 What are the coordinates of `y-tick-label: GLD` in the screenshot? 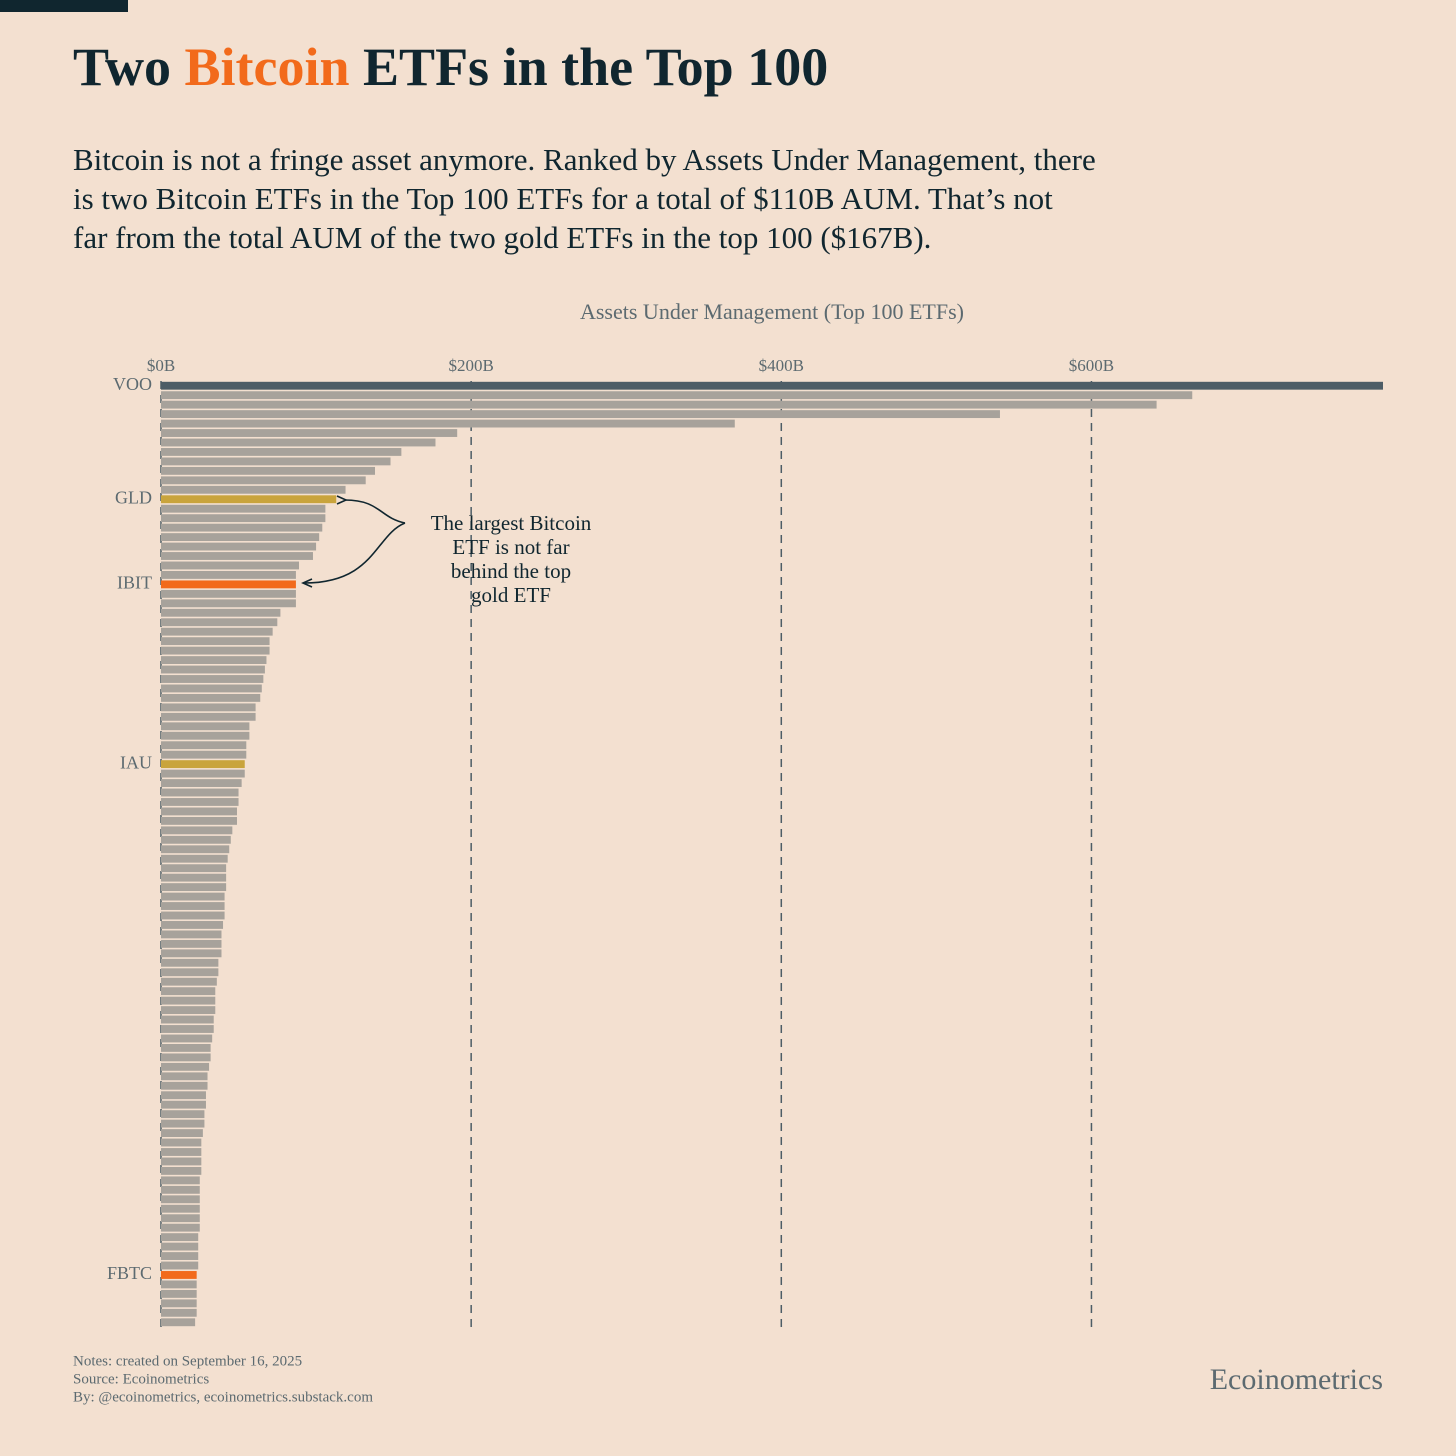 It's located at (133, 497).